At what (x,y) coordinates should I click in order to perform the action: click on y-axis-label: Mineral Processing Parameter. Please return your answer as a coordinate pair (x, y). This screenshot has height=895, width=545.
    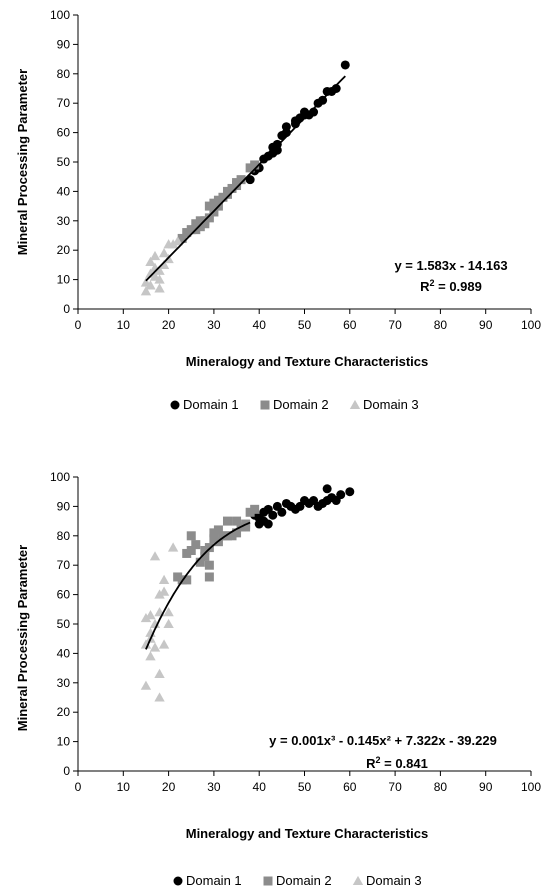
    Looking at the image, I should click on (22, 638).